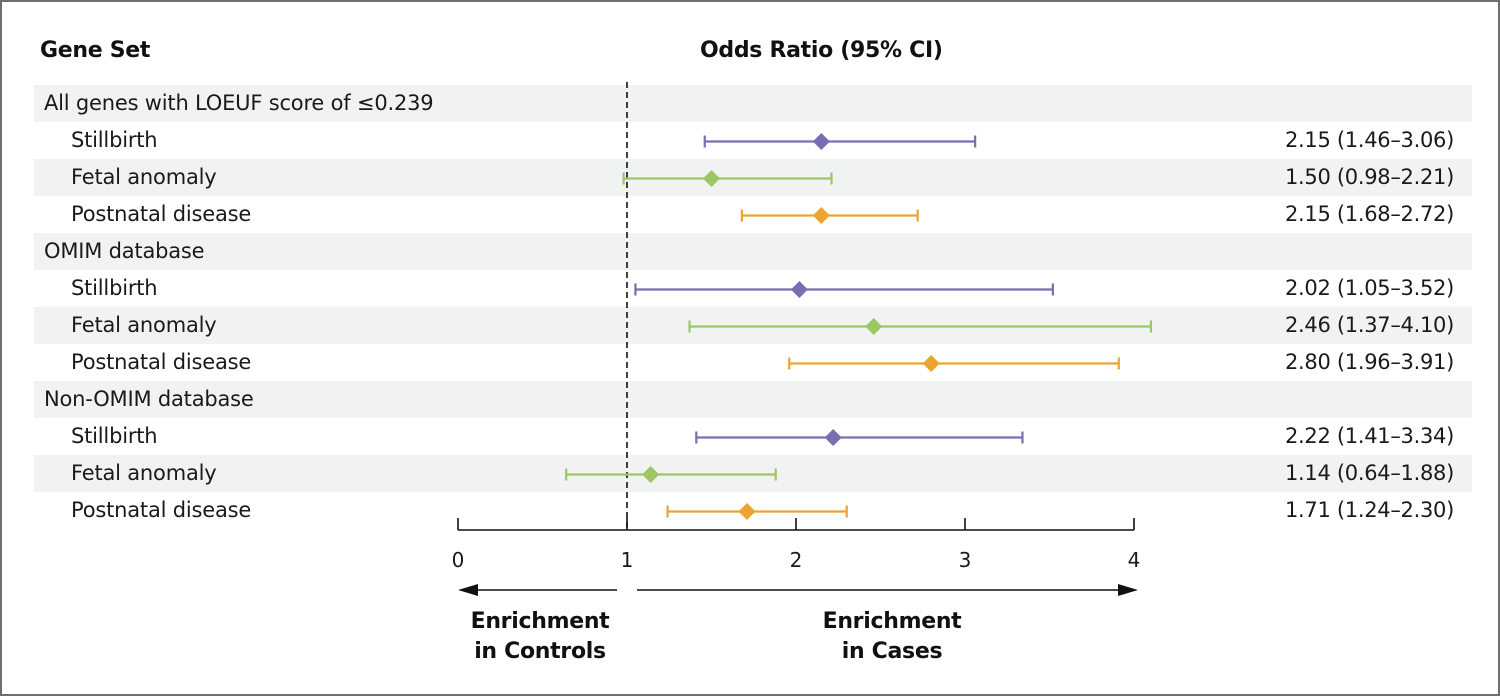  Describe the element at coordinates (753, 214) in the screenshot. I see `outcome-row: Postnatal disease 2.15 (1.68–2.72)` at that location.